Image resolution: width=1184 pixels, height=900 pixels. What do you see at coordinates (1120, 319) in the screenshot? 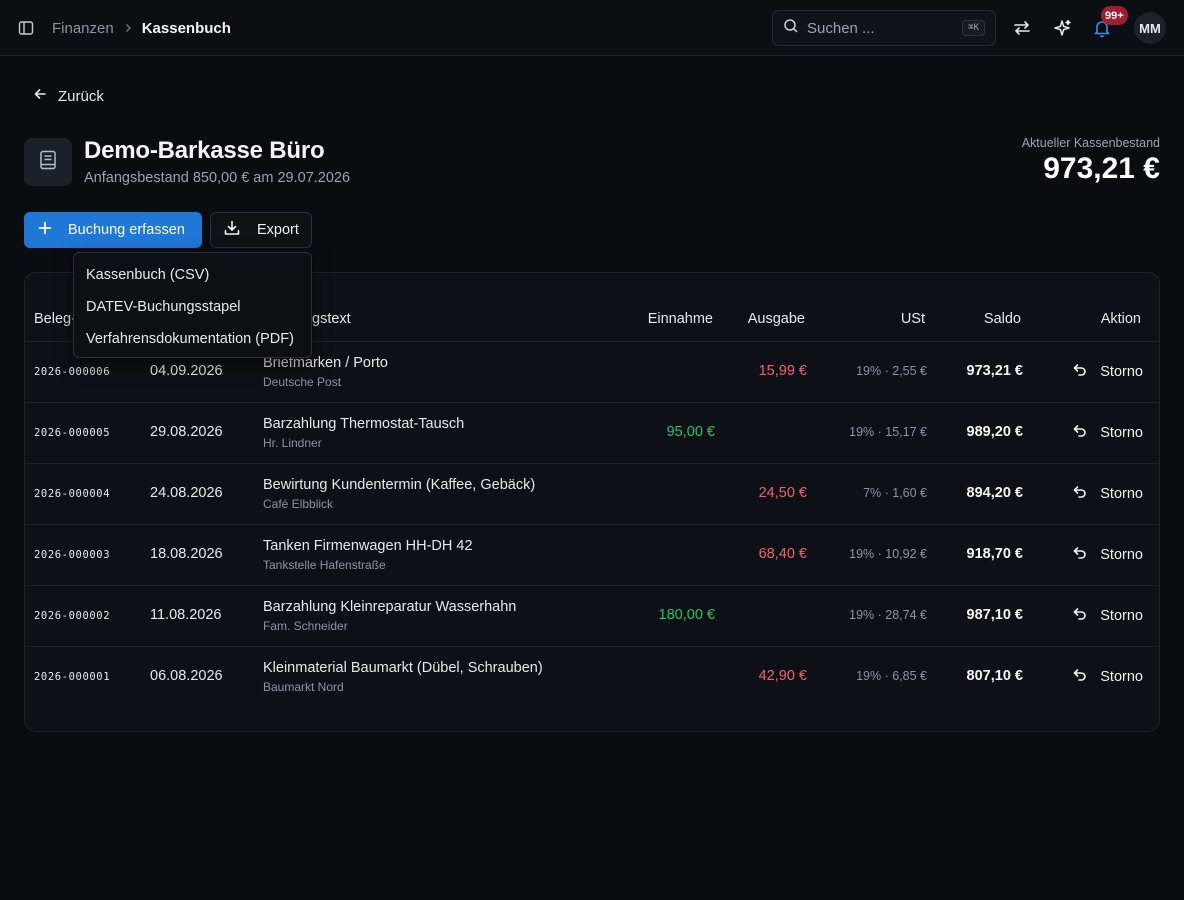
I see `column-header-aktion: Aktion` at bounding box center [1120, 319].